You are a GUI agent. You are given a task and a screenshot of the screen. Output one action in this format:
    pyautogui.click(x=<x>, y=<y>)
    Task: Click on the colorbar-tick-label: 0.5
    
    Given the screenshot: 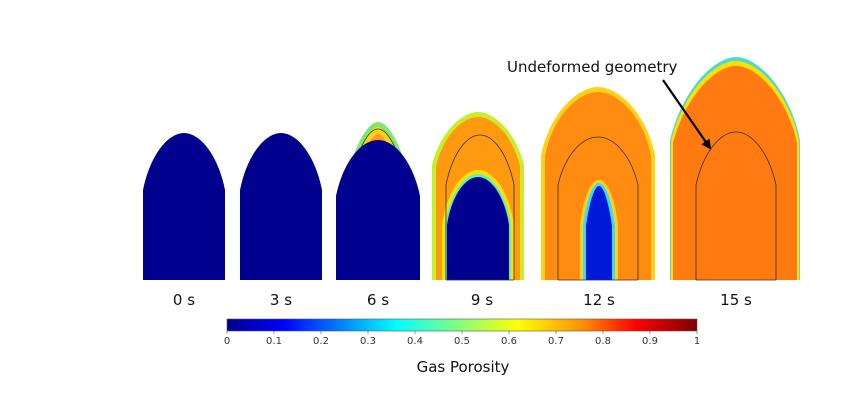 What is the action you would take?
    pyautogui.click(x=462, y=341)
    